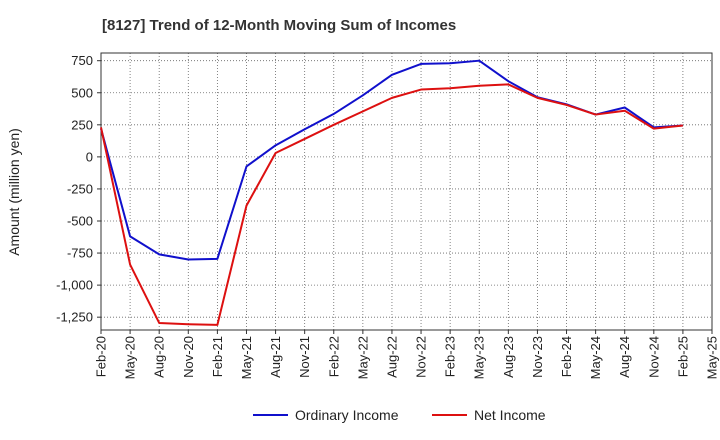  I want to click on y-tick-label: -250, so click(80, 188).